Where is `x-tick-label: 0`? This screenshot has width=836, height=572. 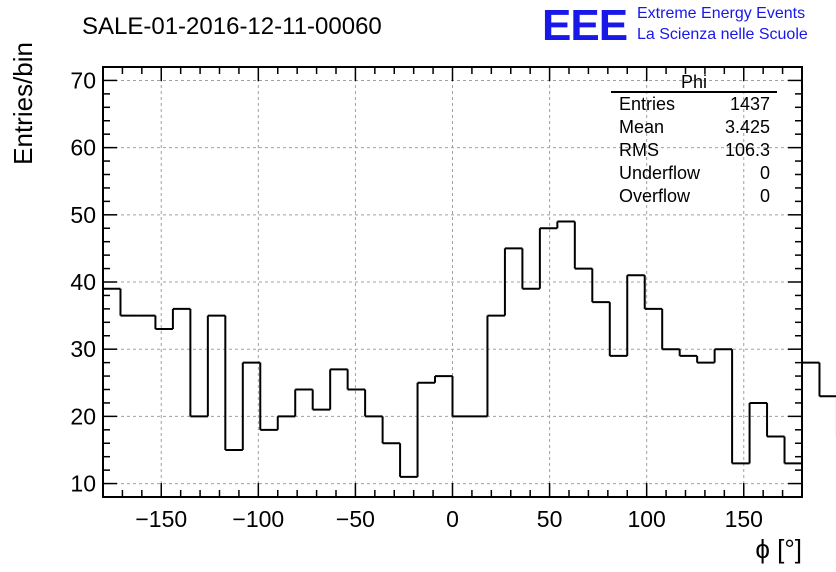 x-tick-label: 0 is located at coordinates (452, 519).